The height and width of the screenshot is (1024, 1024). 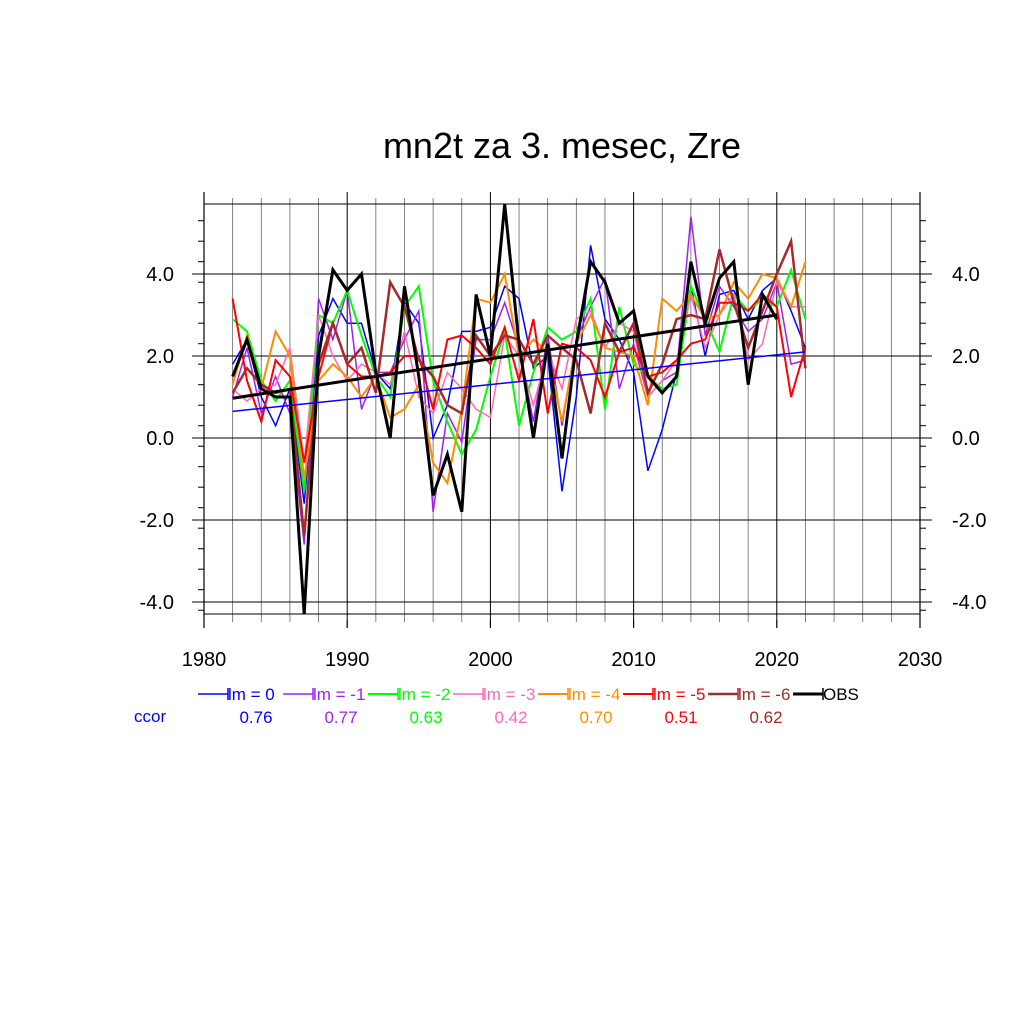 I want to click on y-tick-label-left: 0.0, so click(x=160, y=439).